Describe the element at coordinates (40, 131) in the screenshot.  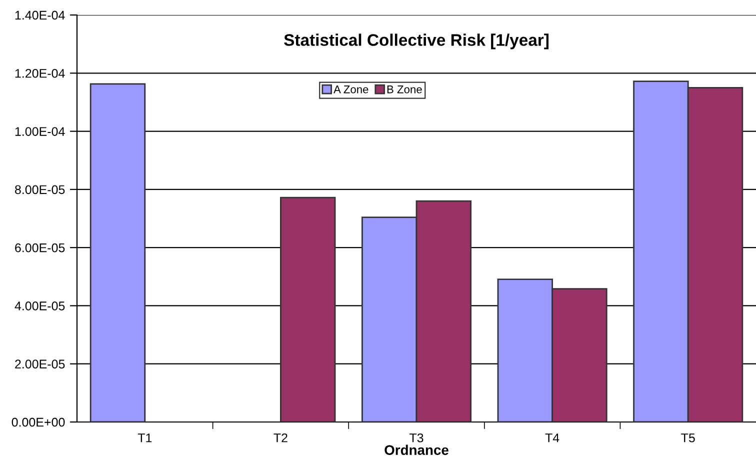
I see `y-tick-label: 1.00E-04` at that location.